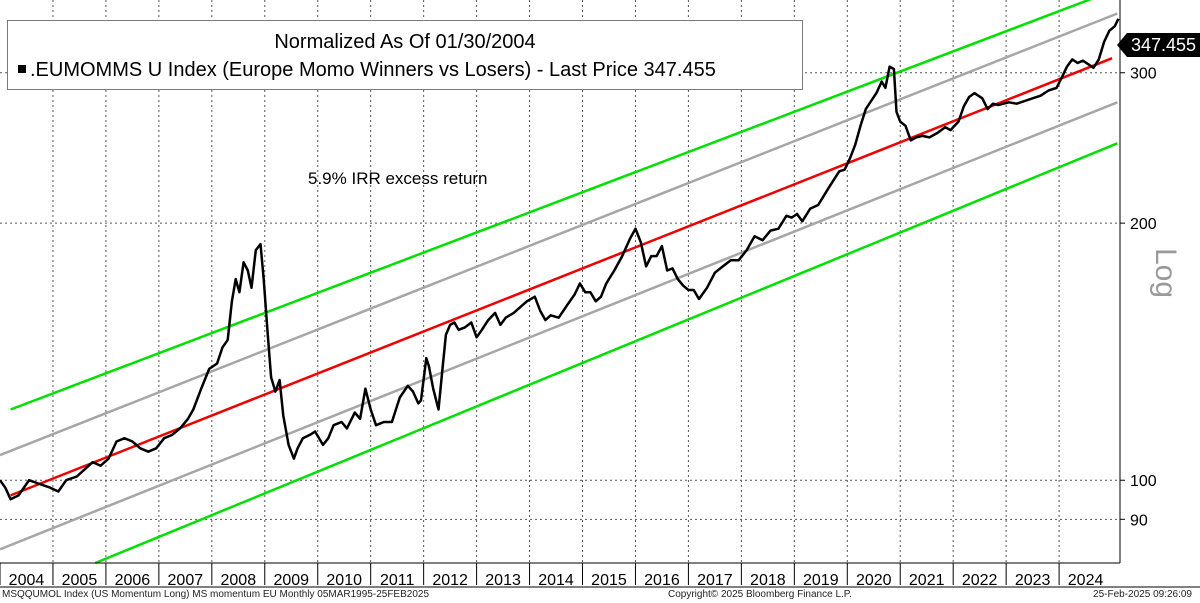  I want to click on y-tick-label: 200, so click(1143, 224).